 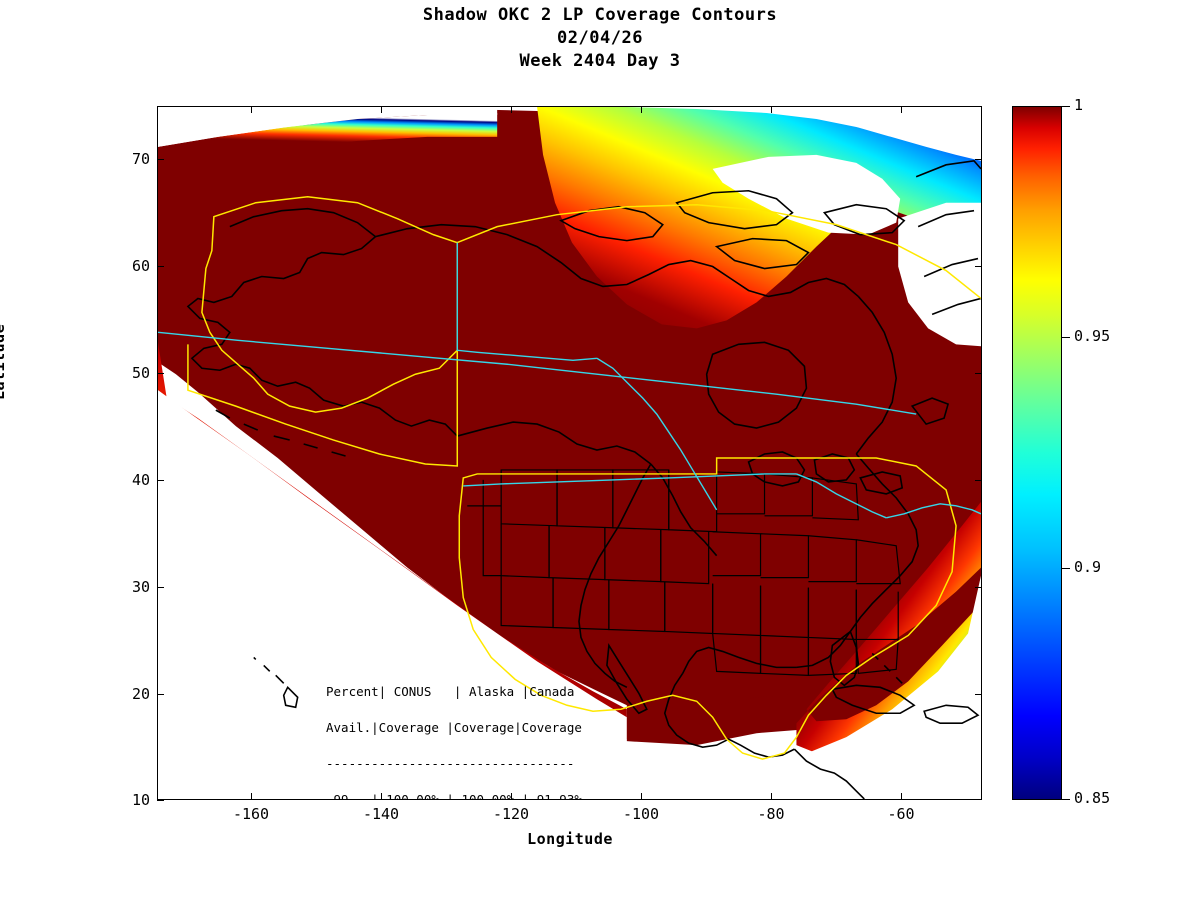 What do you see at coordinates (511, 814) in the screenshot?
I see `x-tick-label: -120` at bounding box center [511, 814].